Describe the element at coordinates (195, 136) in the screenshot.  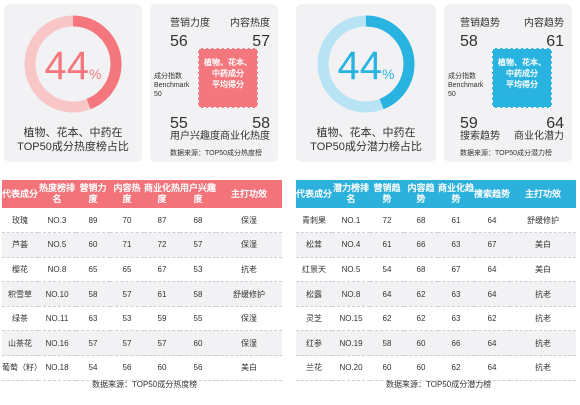
I see `left-interest-label: 用户兴趣度` at that location.